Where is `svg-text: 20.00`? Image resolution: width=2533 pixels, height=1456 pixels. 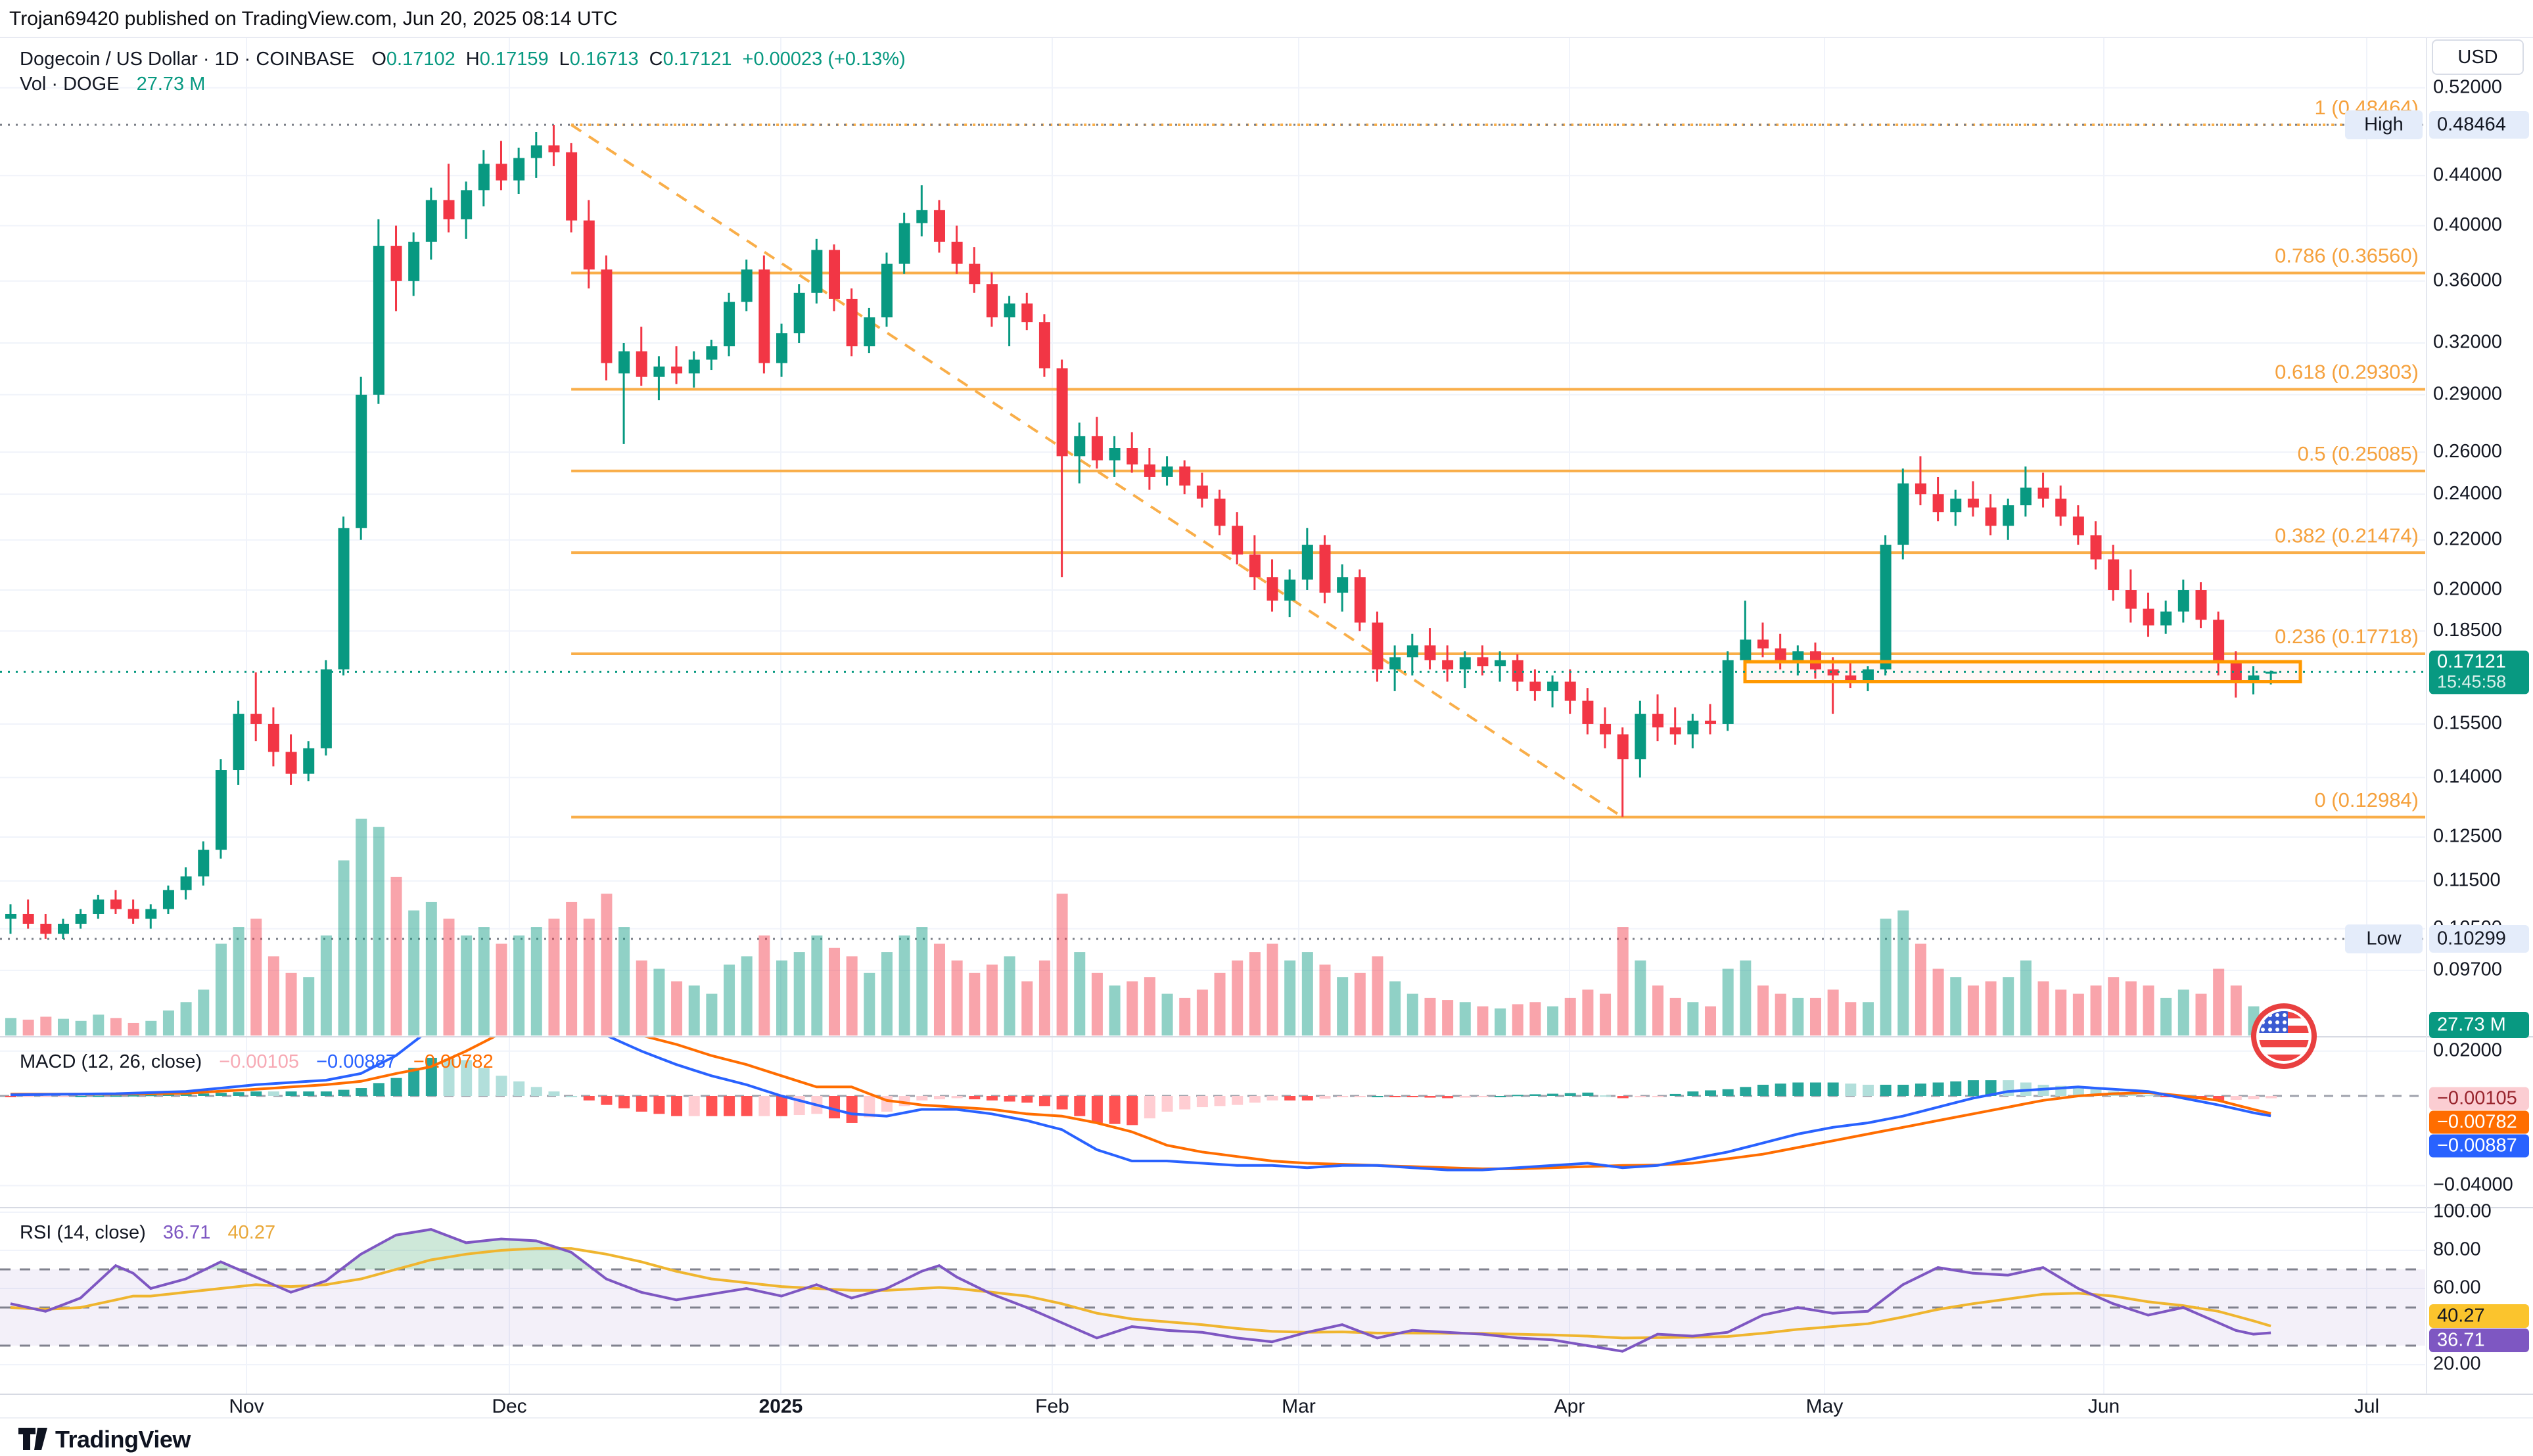
svg-text: 20.00 is located at coordinates (2457, 1364).